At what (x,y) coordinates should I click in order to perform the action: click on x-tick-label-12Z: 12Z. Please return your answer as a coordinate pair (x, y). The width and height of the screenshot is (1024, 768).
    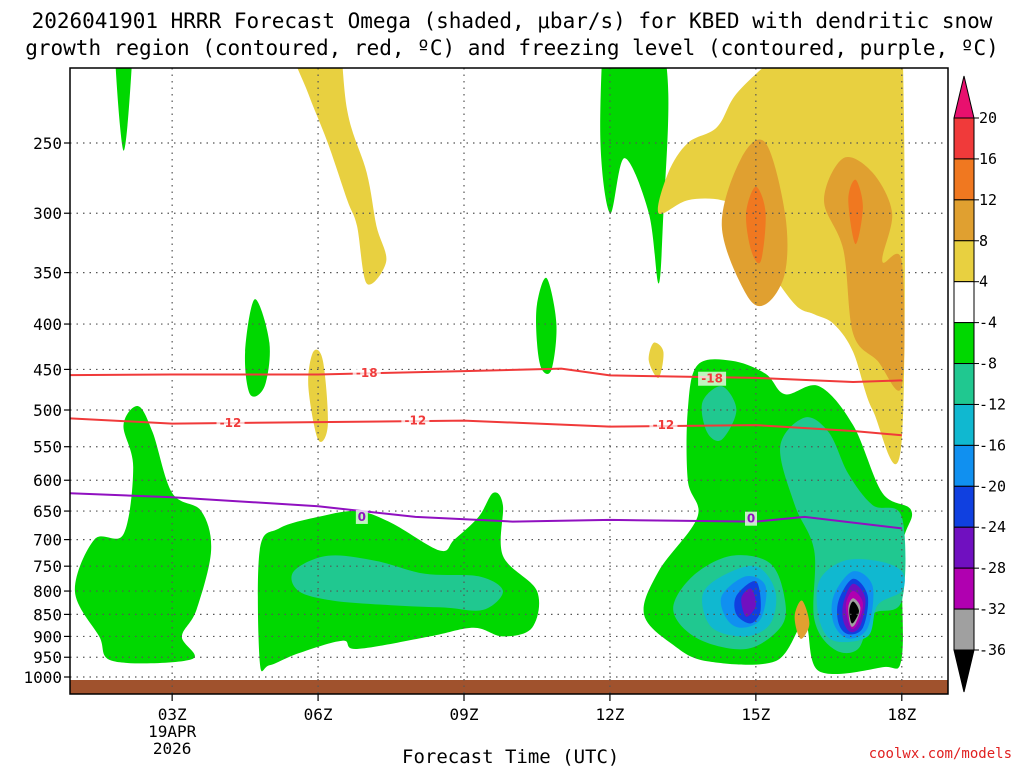
    Looking at the image, I should click on (609, 714).